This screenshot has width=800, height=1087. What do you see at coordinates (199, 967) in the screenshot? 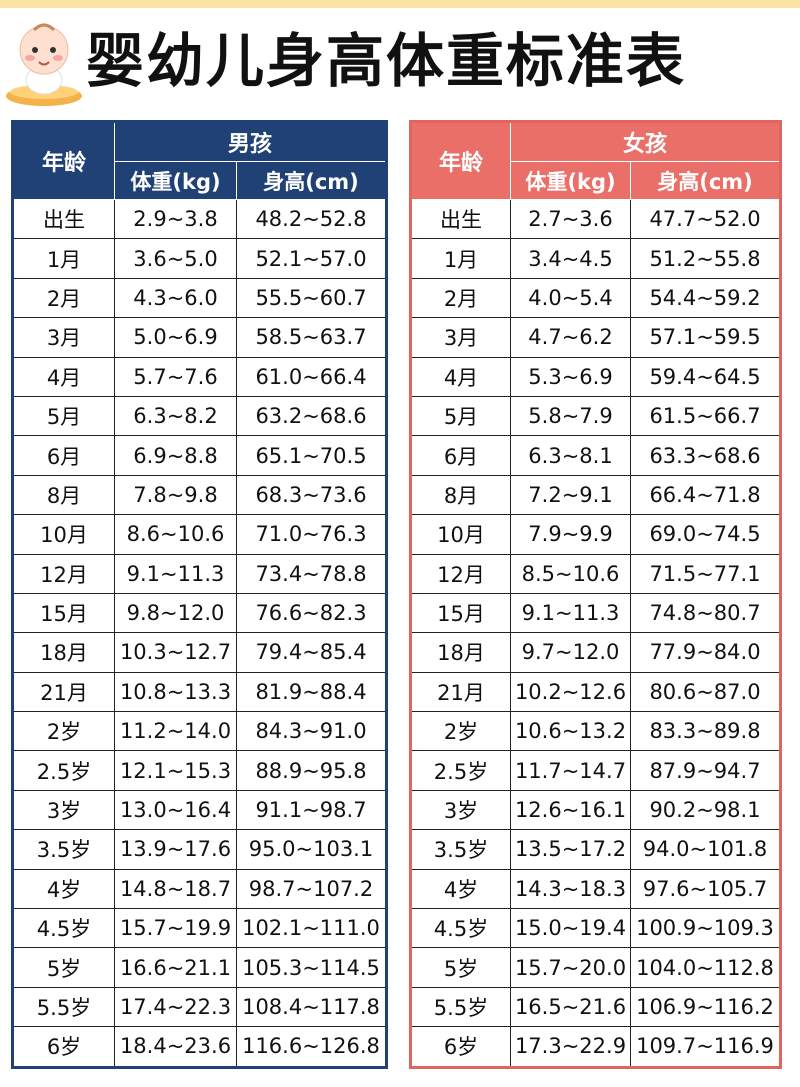
I see `boys-table-row: 5岁 16.6~21.1 105.3~114.5` at bounding box center [199, 967].